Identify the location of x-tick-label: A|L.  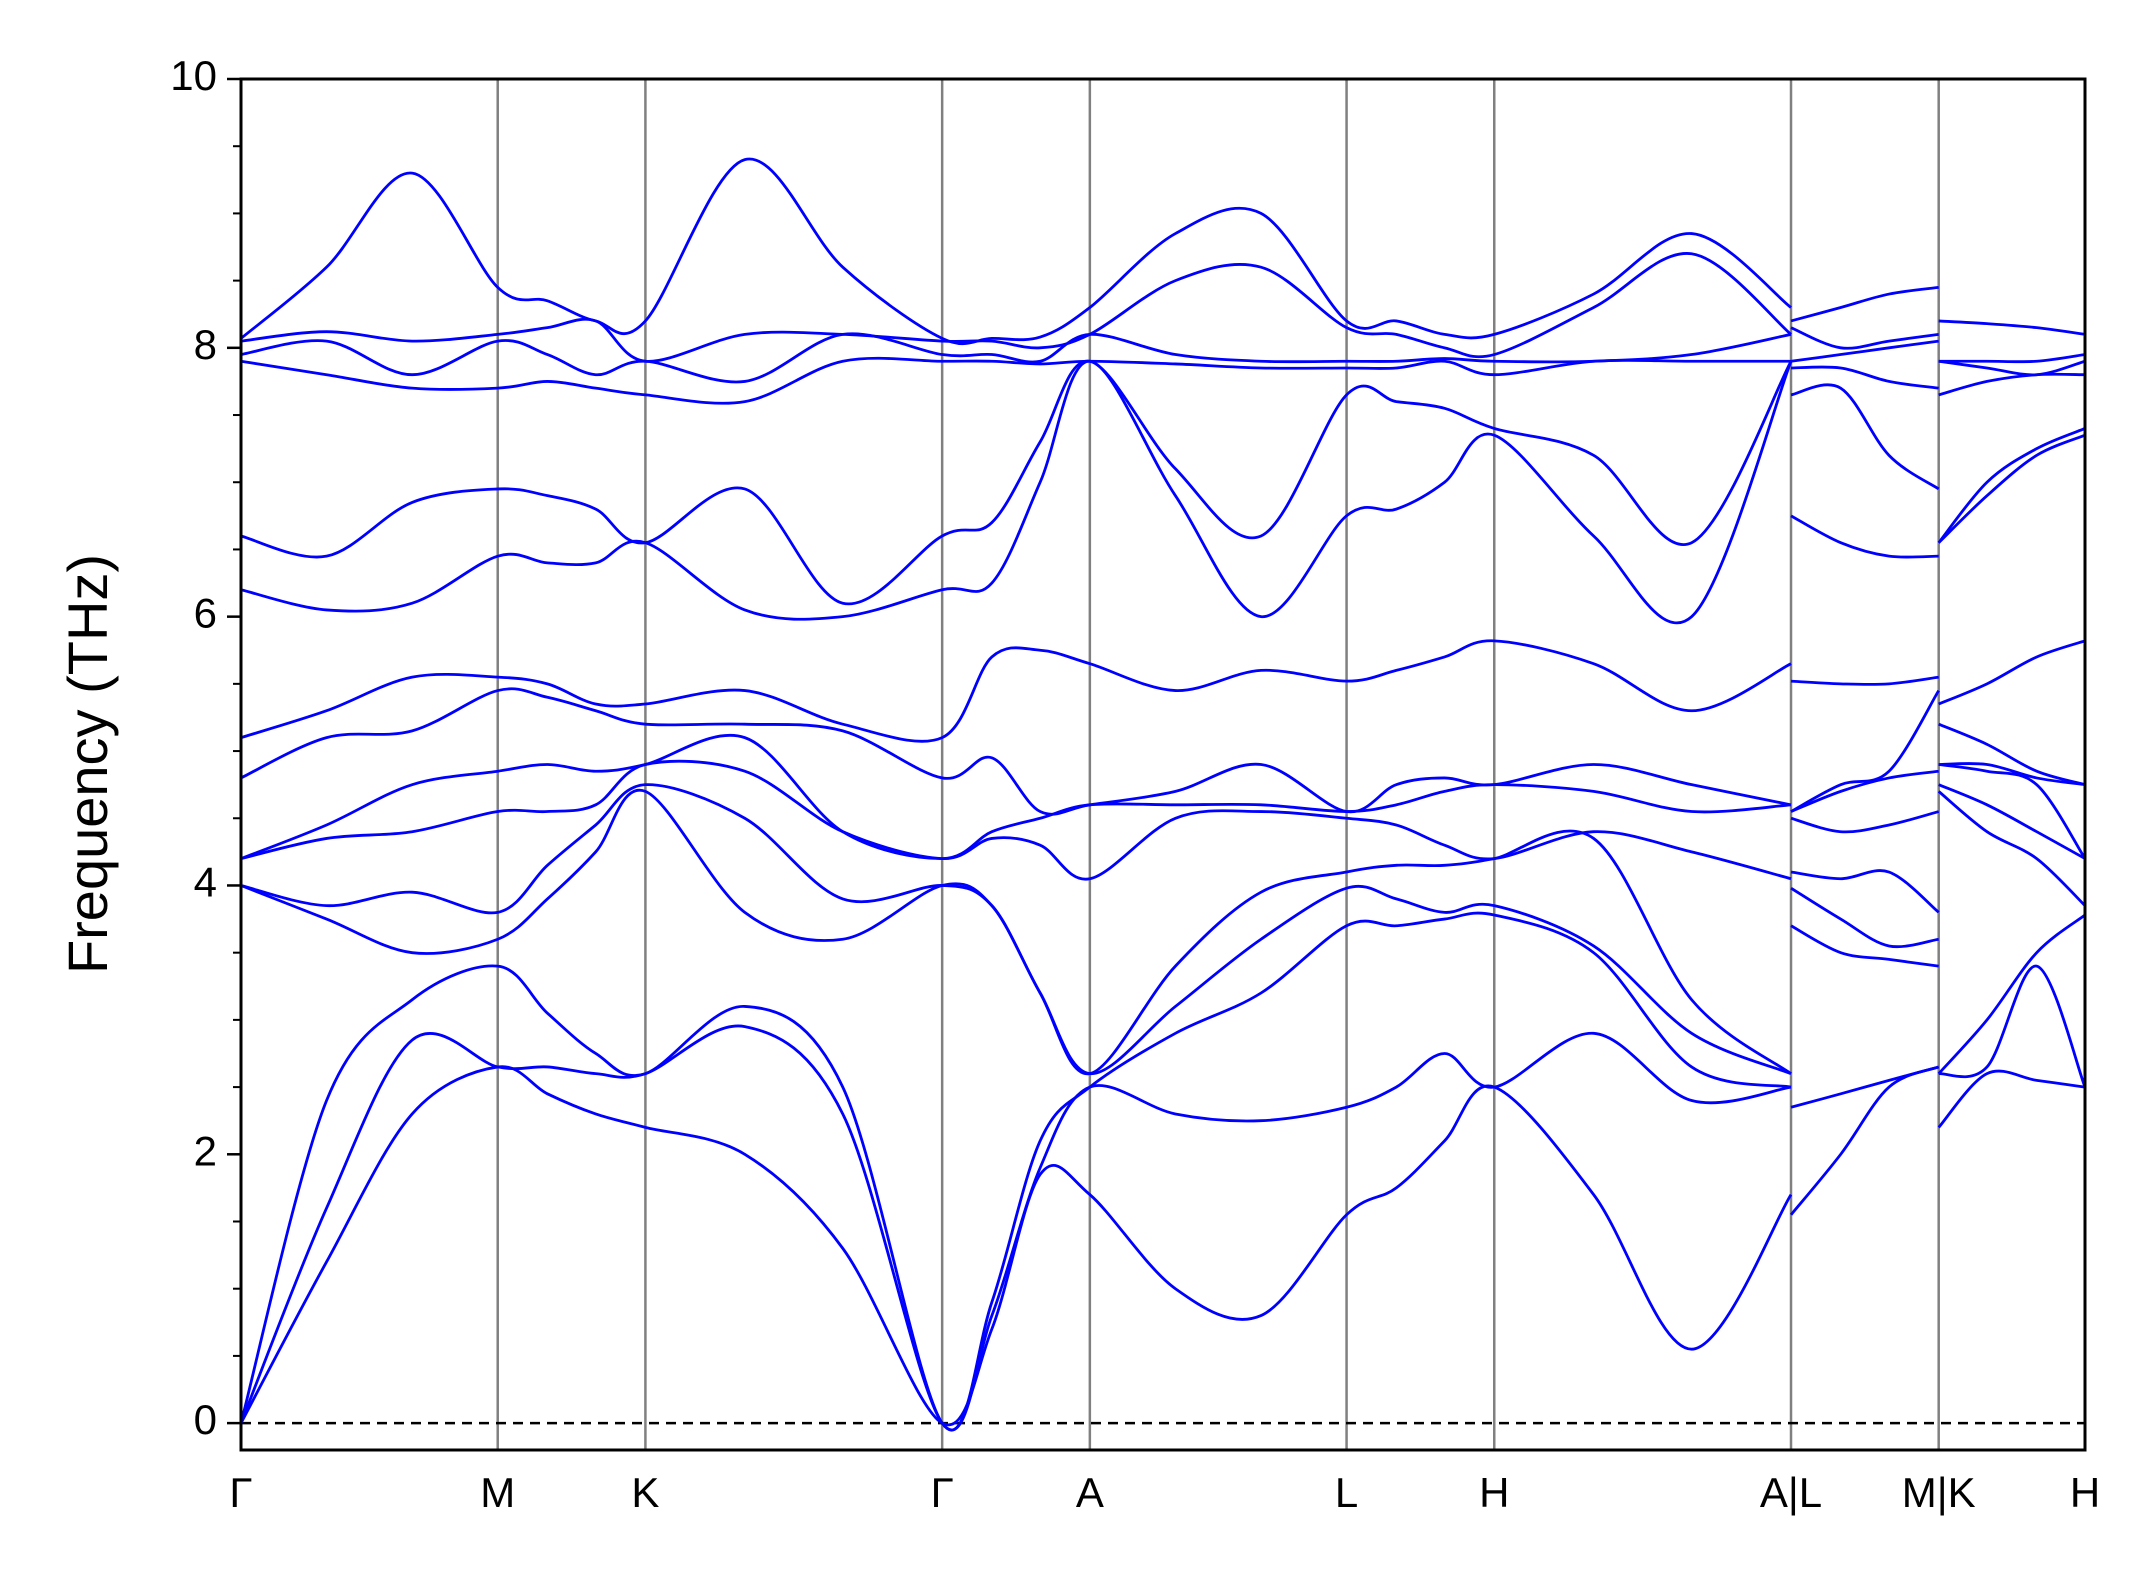
(1791, 1492).